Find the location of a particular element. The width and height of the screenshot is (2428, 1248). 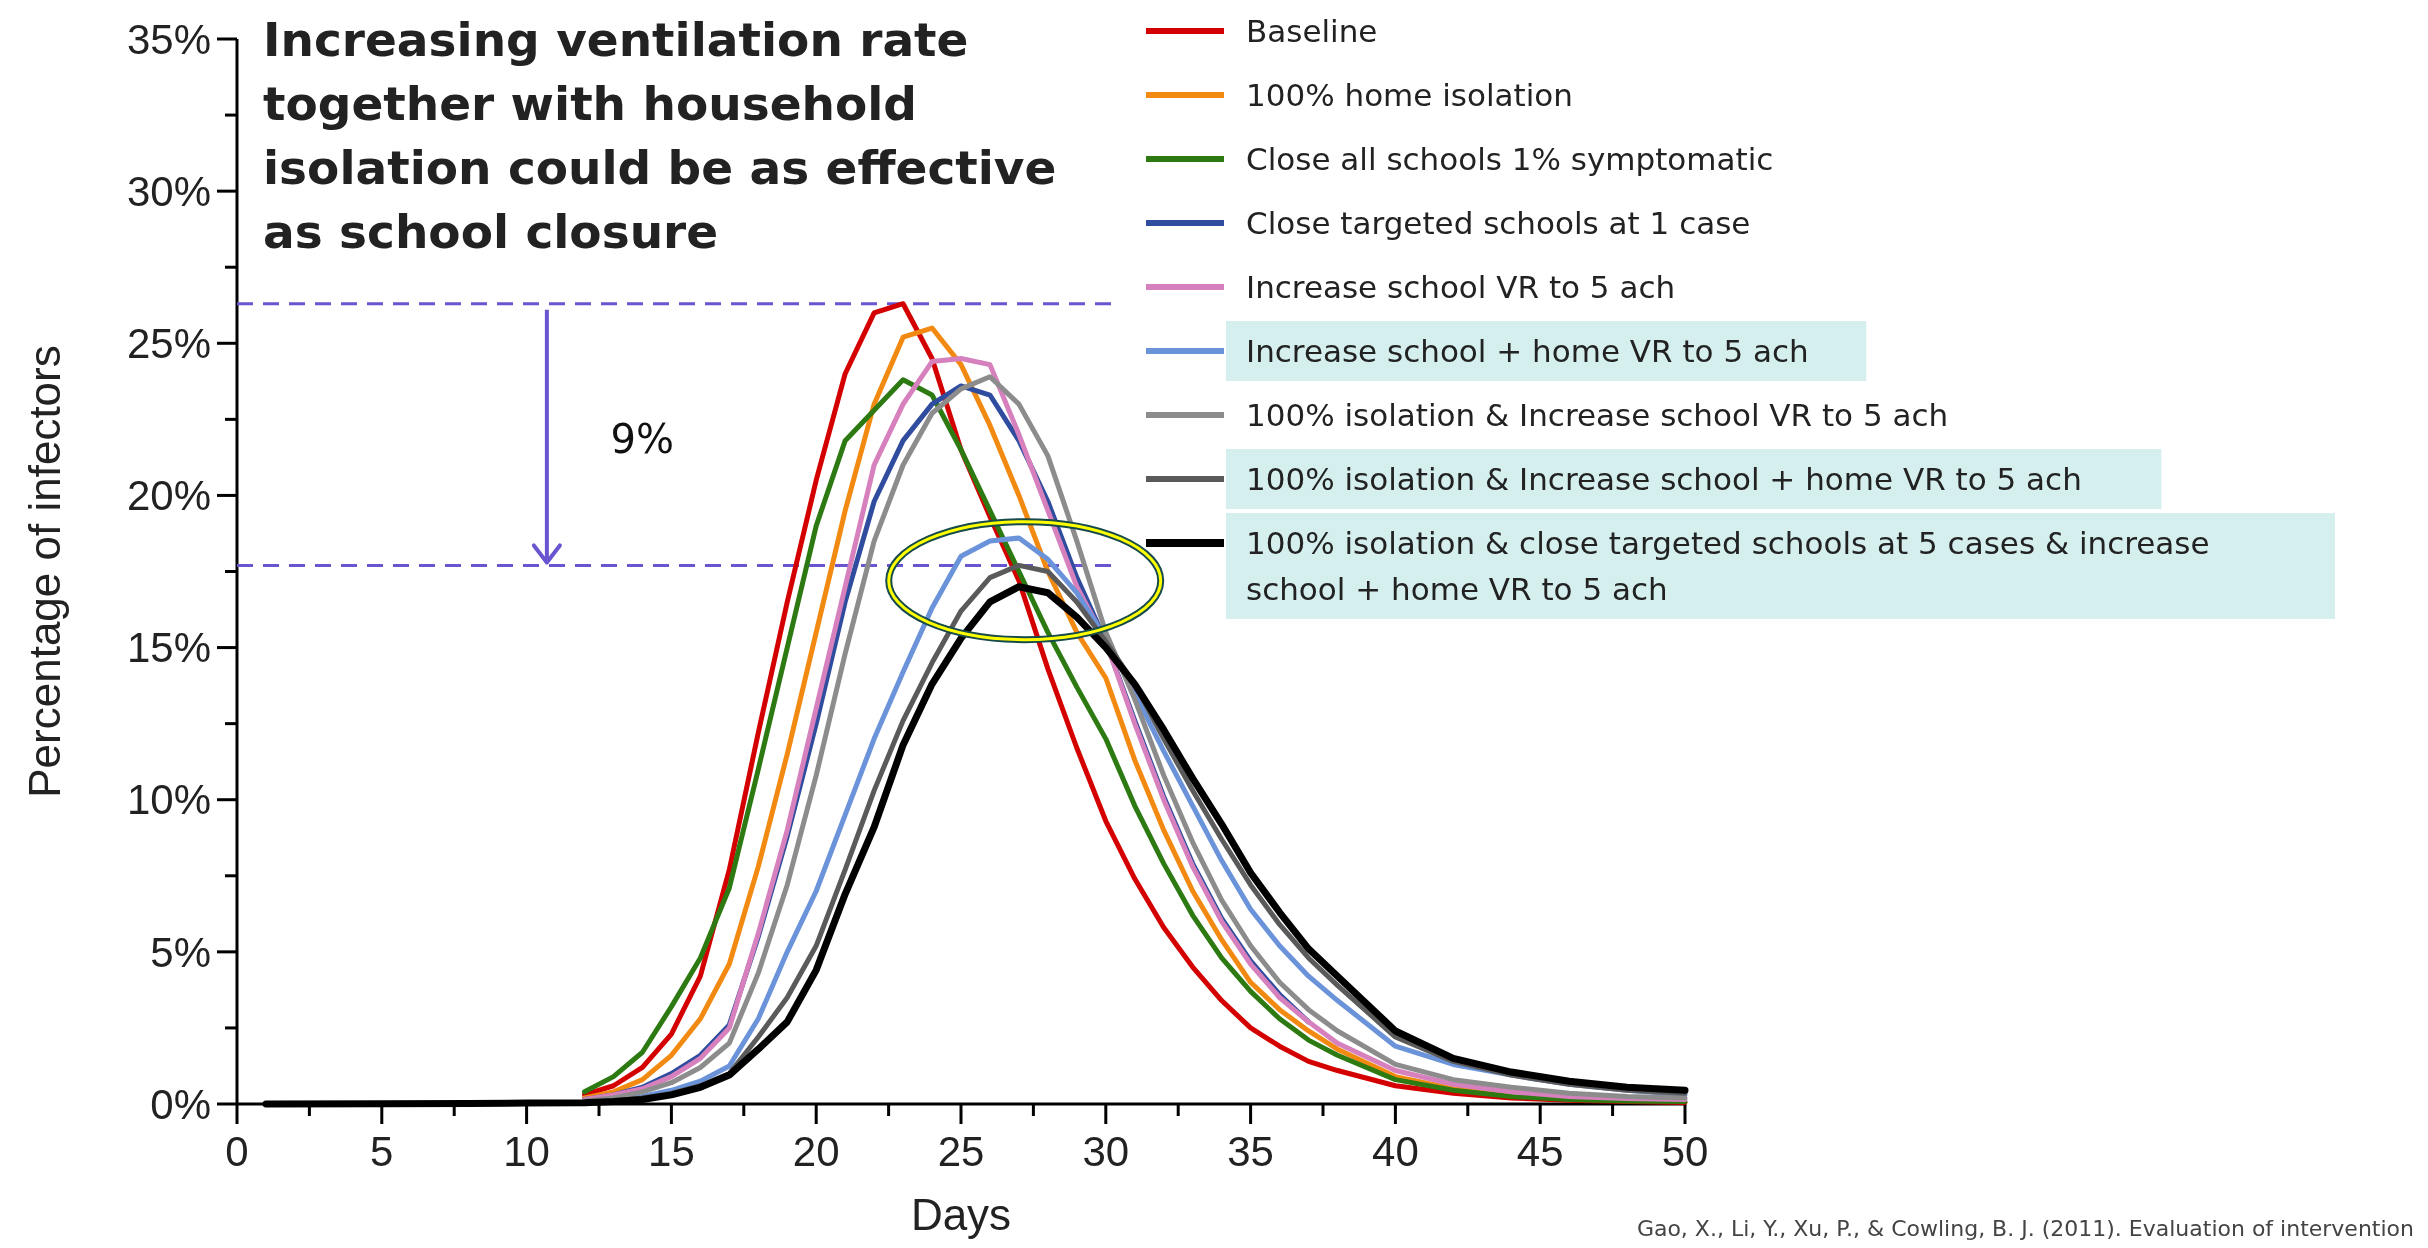

y-tick-label: 5% is located at coordinates (180, 952).